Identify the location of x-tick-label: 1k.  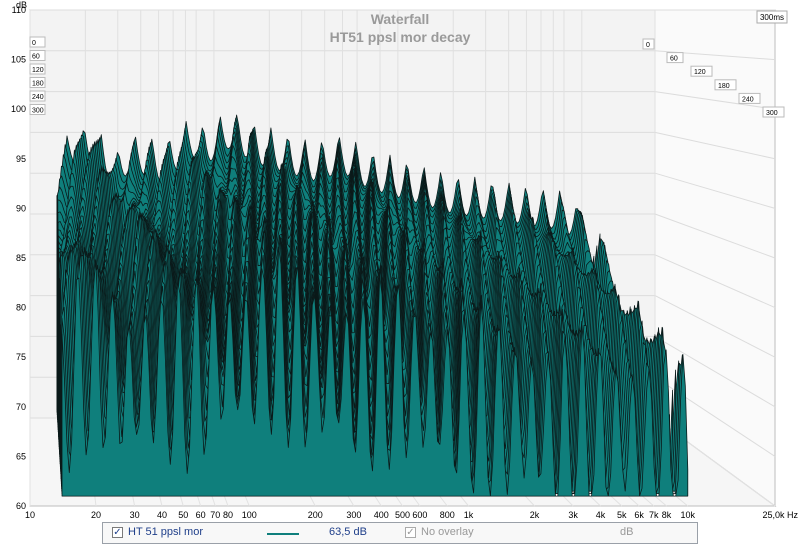
(469, 515).